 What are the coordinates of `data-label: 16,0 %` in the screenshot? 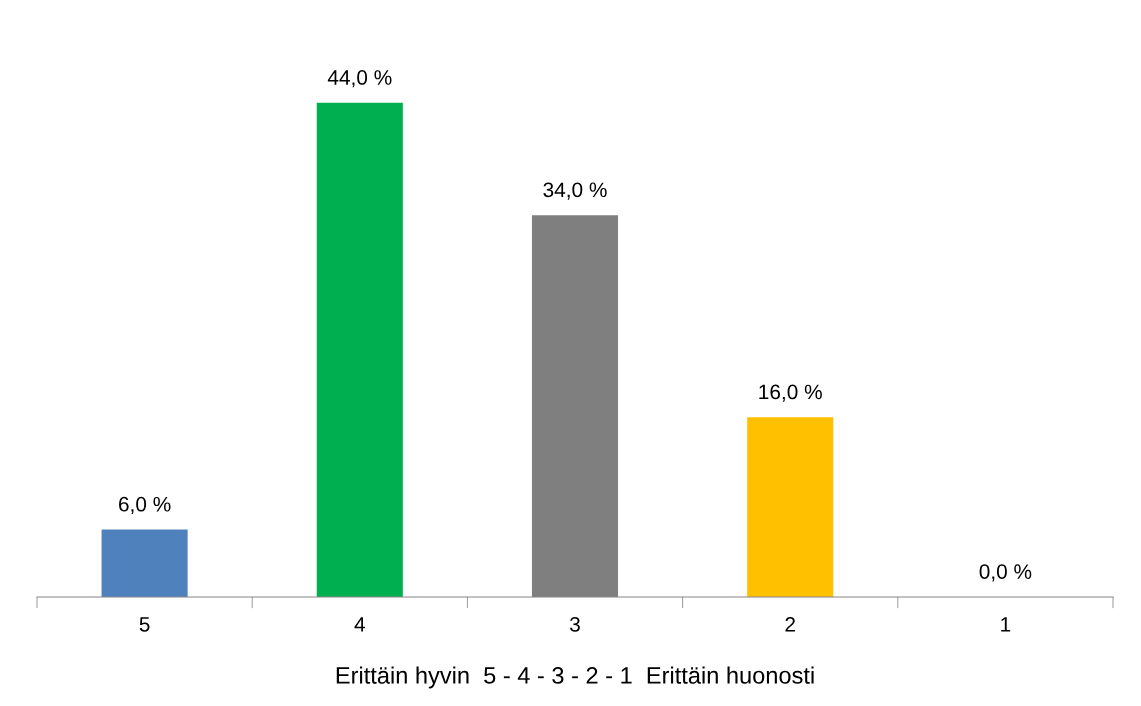 It's located at (790, 393).